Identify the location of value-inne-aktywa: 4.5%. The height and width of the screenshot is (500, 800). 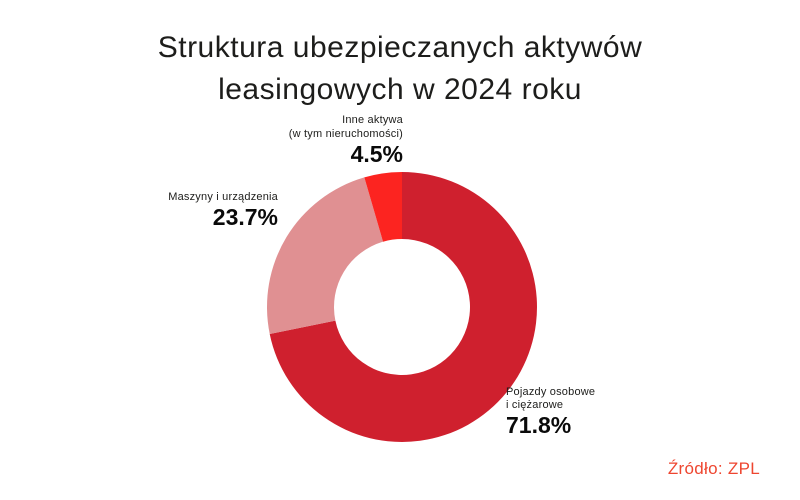
(376, 154).